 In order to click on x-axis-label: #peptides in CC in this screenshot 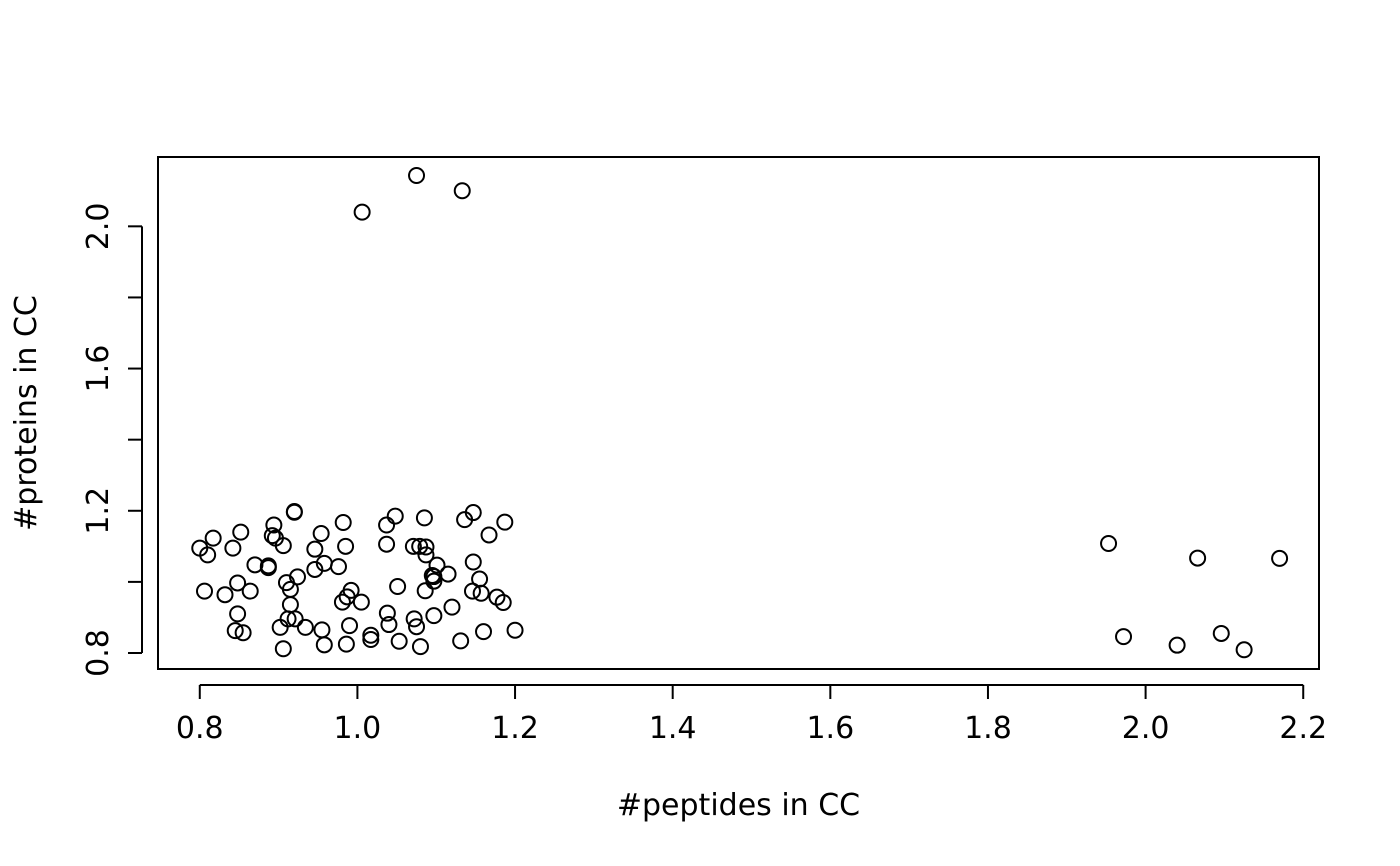, I will do `click(738, 805)`.